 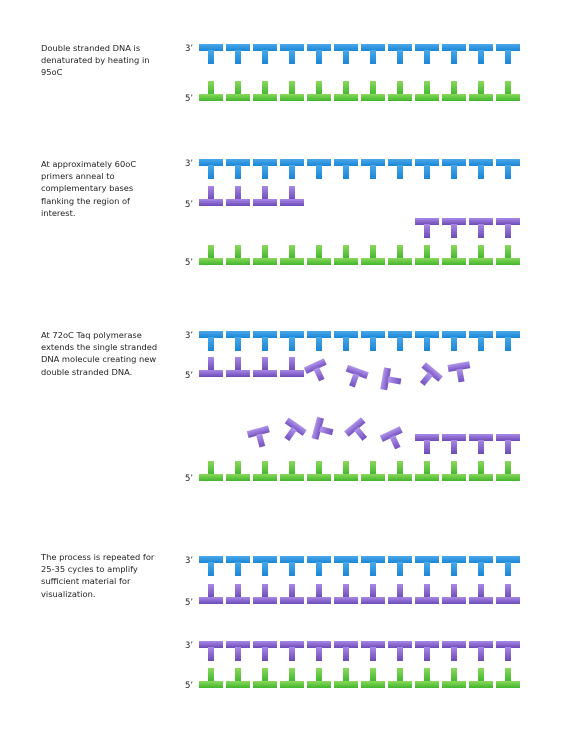 I want to click on step-1-diagram: 3’ 5’, so click(x=352, y=74).